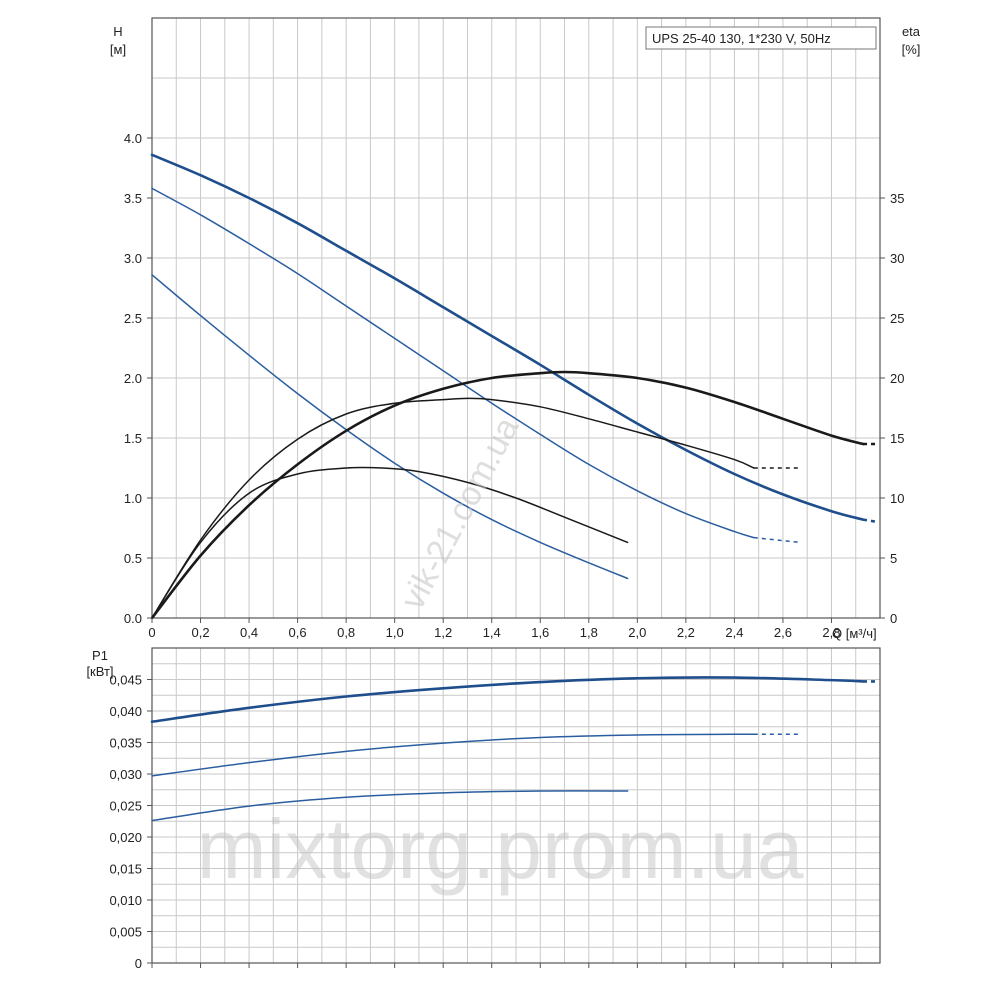  Describe the element at coordinates (734, 632) in the screenshot. I see `x-tick-label: 2,4` at that location.